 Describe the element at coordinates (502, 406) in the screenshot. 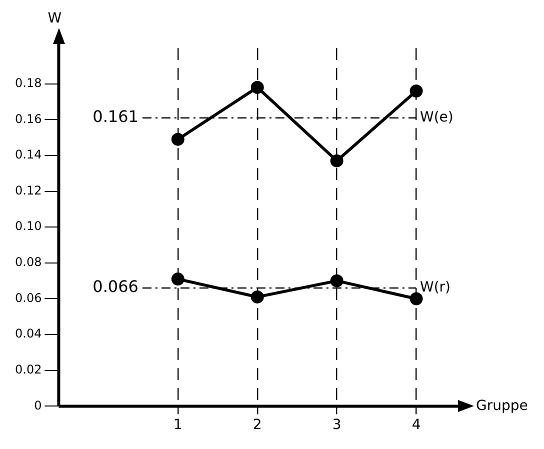

I see `x-axis-title: Gruppe` at that location.